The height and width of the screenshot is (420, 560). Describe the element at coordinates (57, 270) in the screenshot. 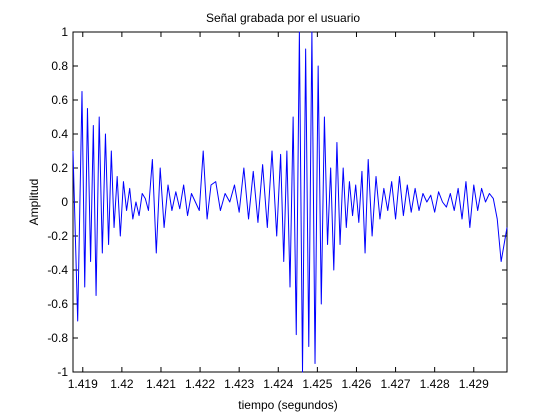

I see `y-tick-label: -0.4` at that location.